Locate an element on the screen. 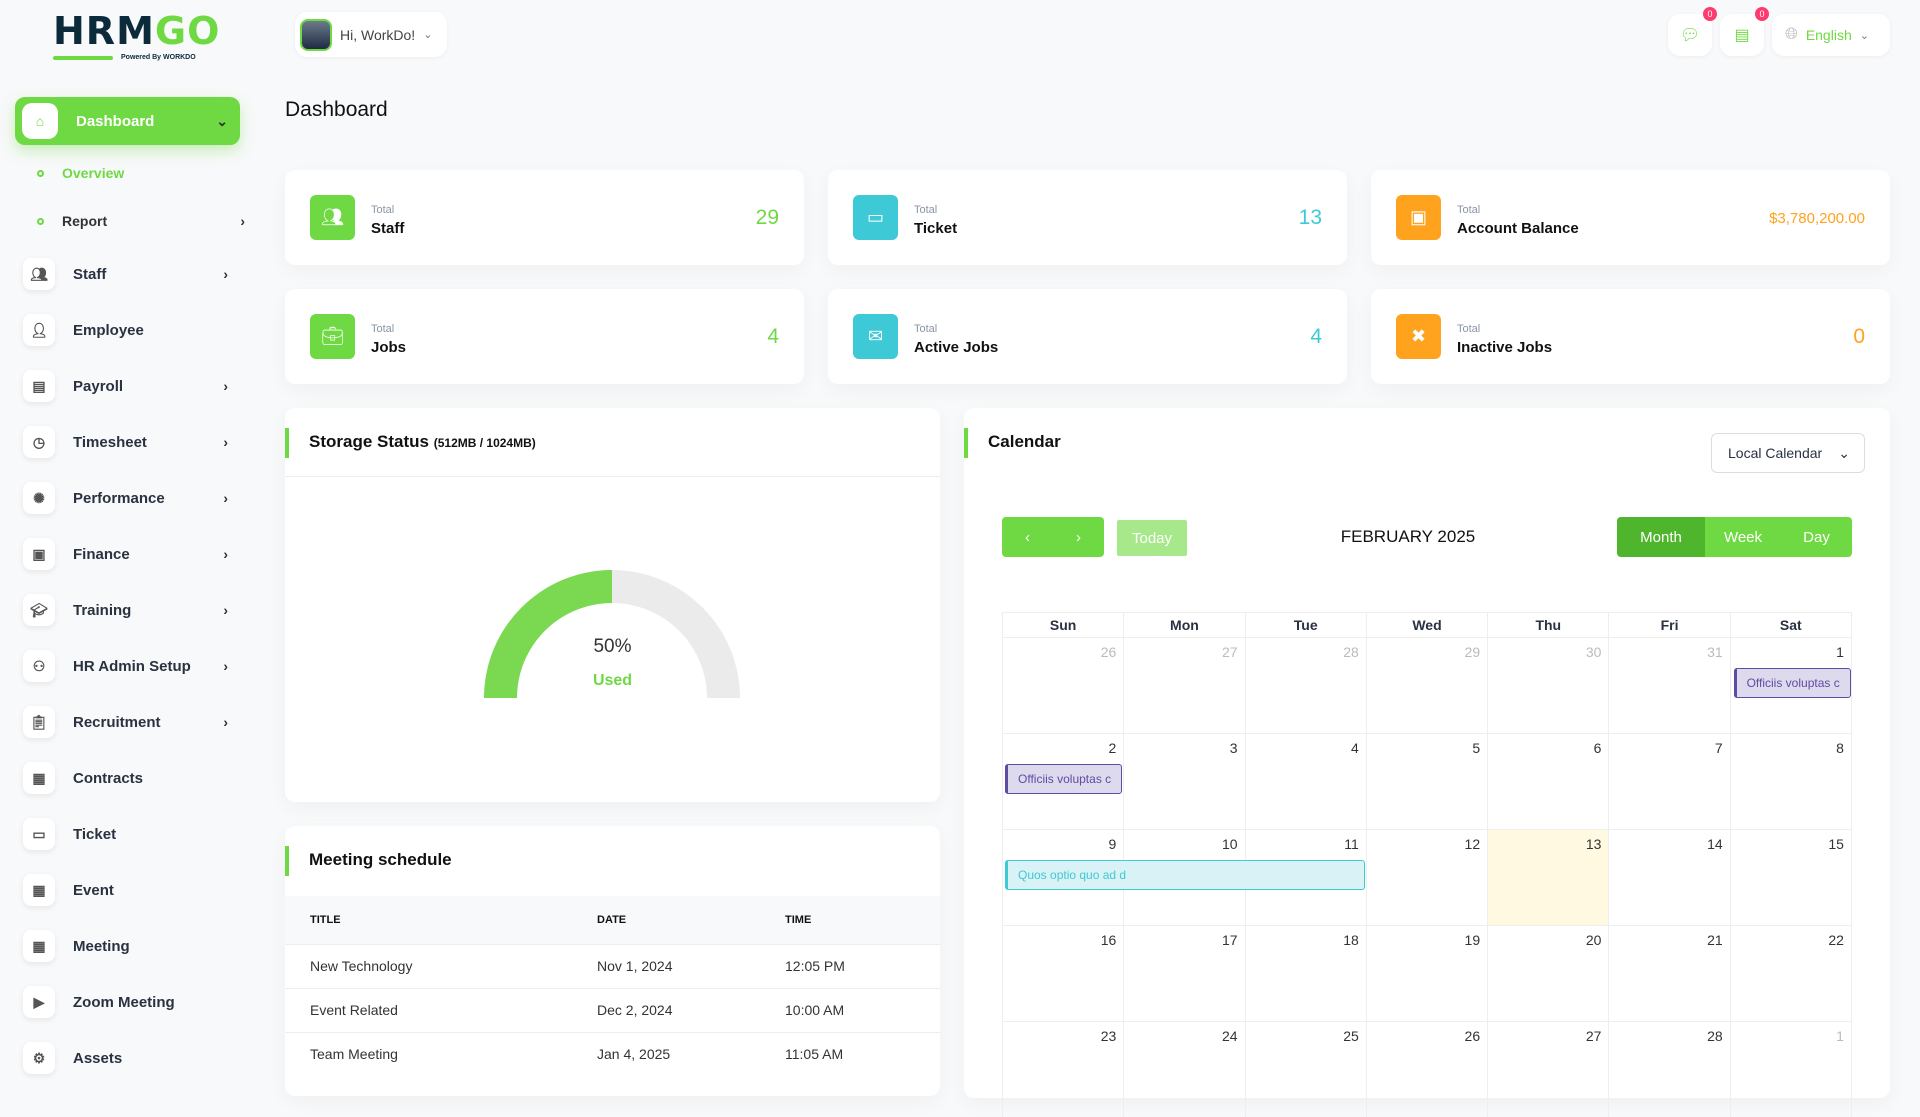 The image size is (1920, 1117). page-title: Dashboard is located at coordinates (336, 109).